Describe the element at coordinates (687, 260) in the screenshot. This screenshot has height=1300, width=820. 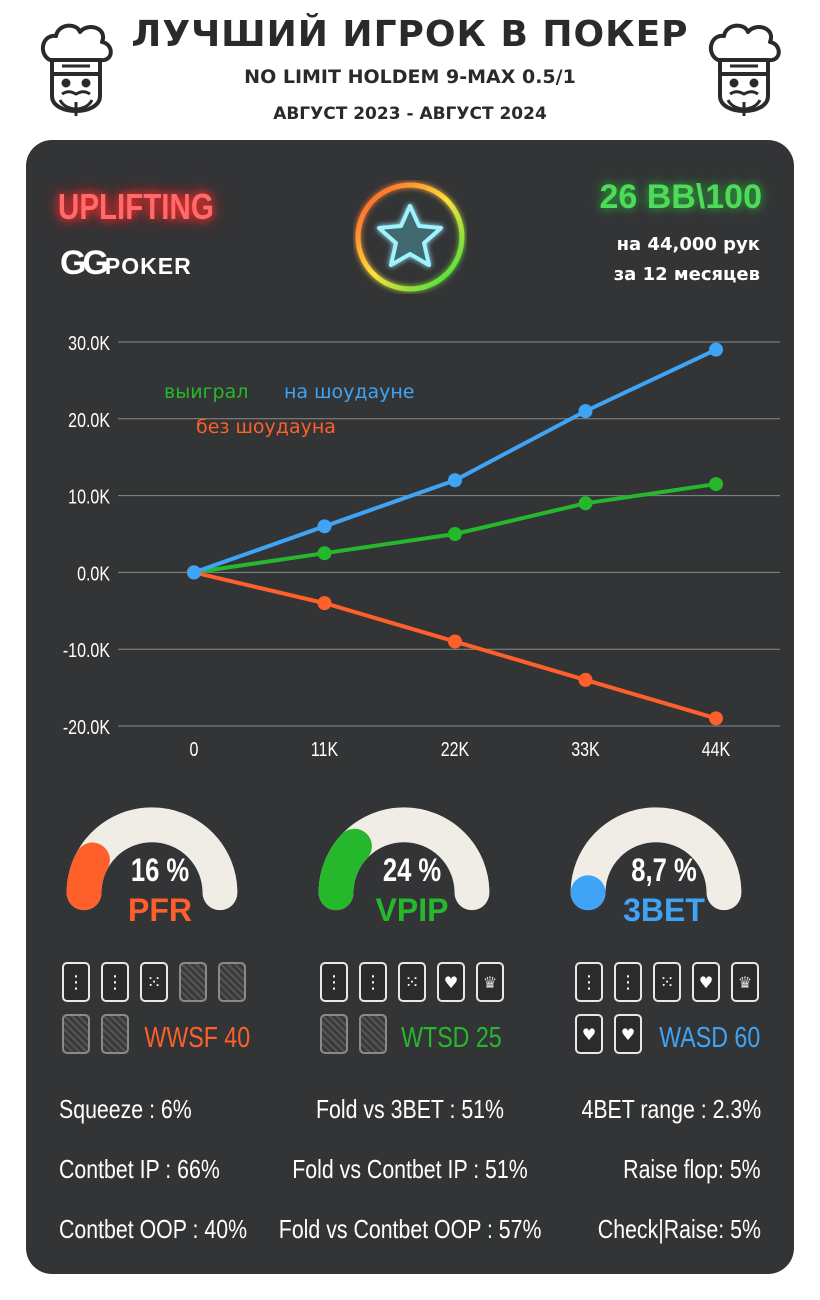
I see `sample-info: на 44,000 рук за 12 месяцев` at that location.